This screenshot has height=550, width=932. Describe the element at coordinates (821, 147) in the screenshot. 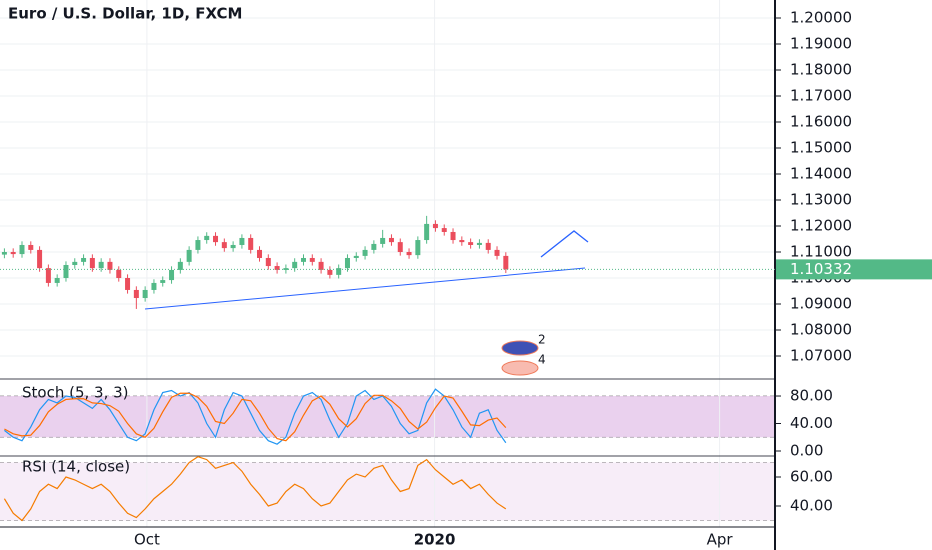

I see `y-tick-label: 1.15000` at that location.